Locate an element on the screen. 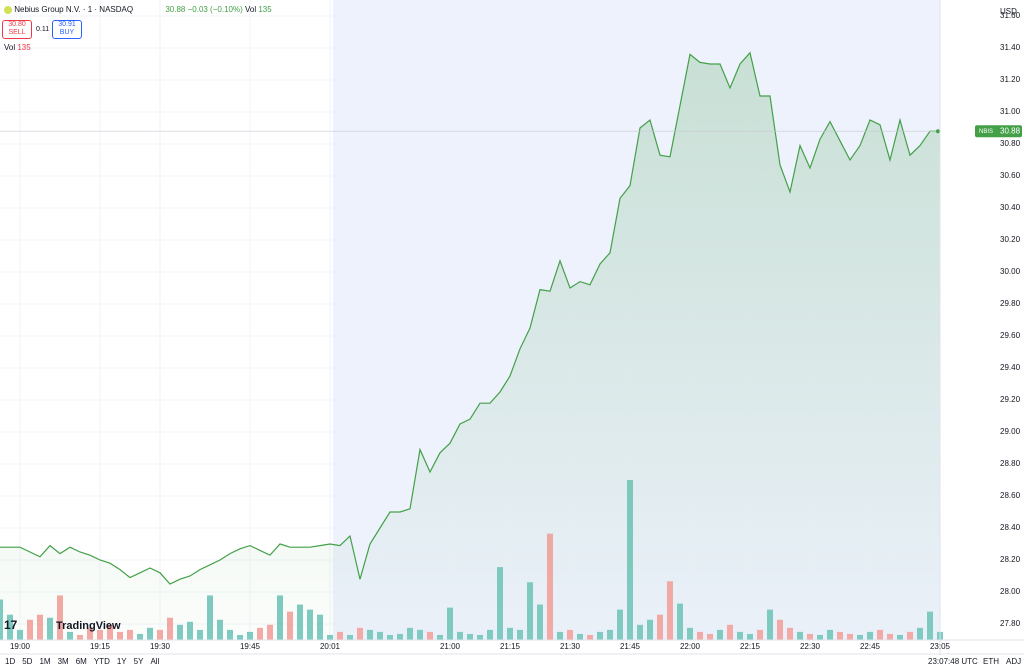 The image size is (1024, 667). y-tick-label: 31.40 is located at coordinates (1010, 47).